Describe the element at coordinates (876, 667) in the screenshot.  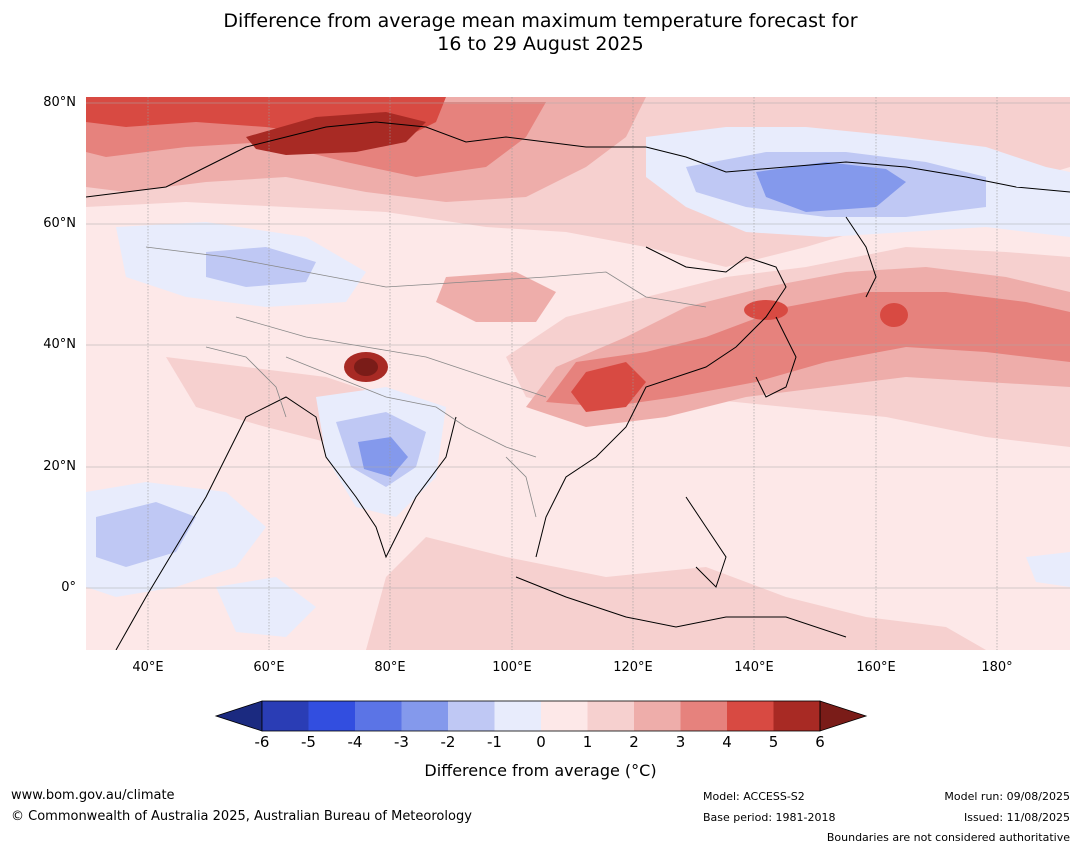
I see `lon-label-160e: 160°E` at that location.